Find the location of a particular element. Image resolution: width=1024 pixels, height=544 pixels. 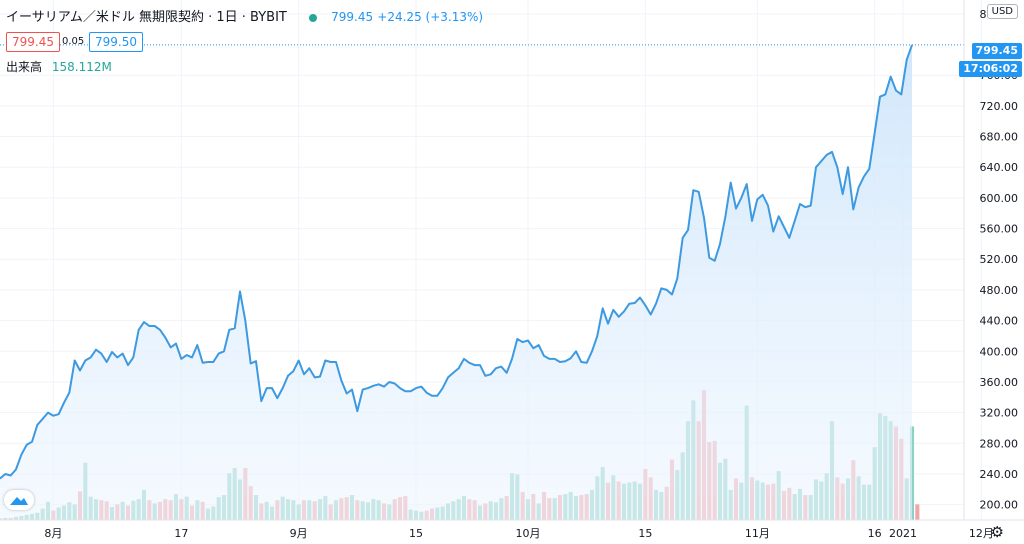

spread-value: 0.05 is located at coordinates (73, 41).